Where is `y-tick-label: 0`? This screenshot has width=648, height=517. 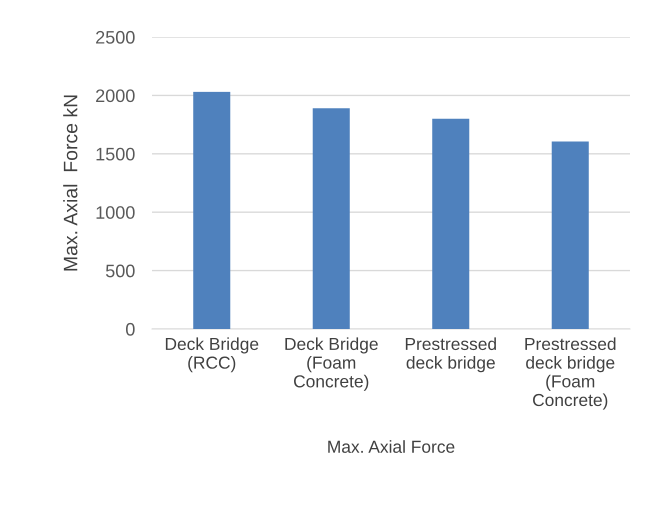
y-tick-label: 0 is located at coordinates (130, 329).